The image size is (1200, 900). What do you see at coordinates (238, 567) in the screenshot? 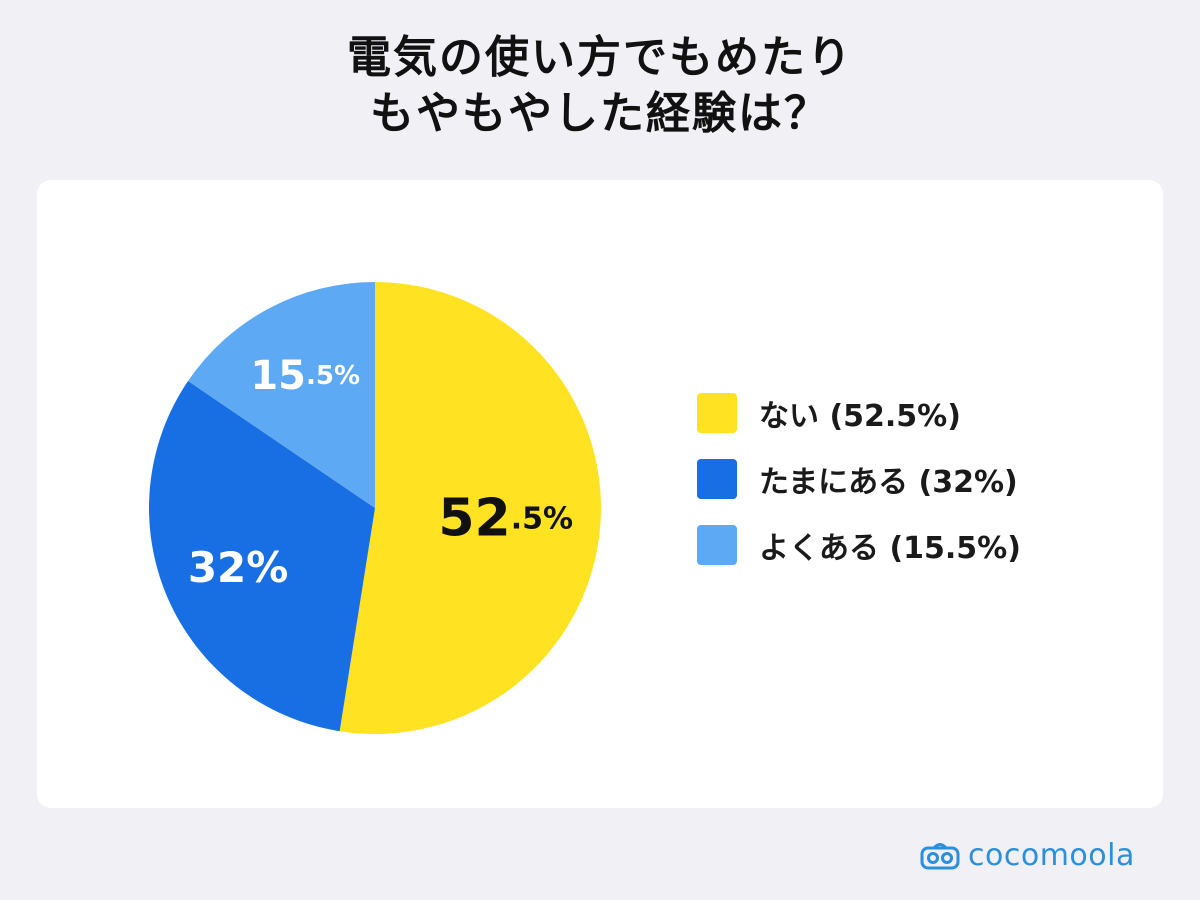
I see `pie-data-label-1: 32%` at bounding box center [238, 567].